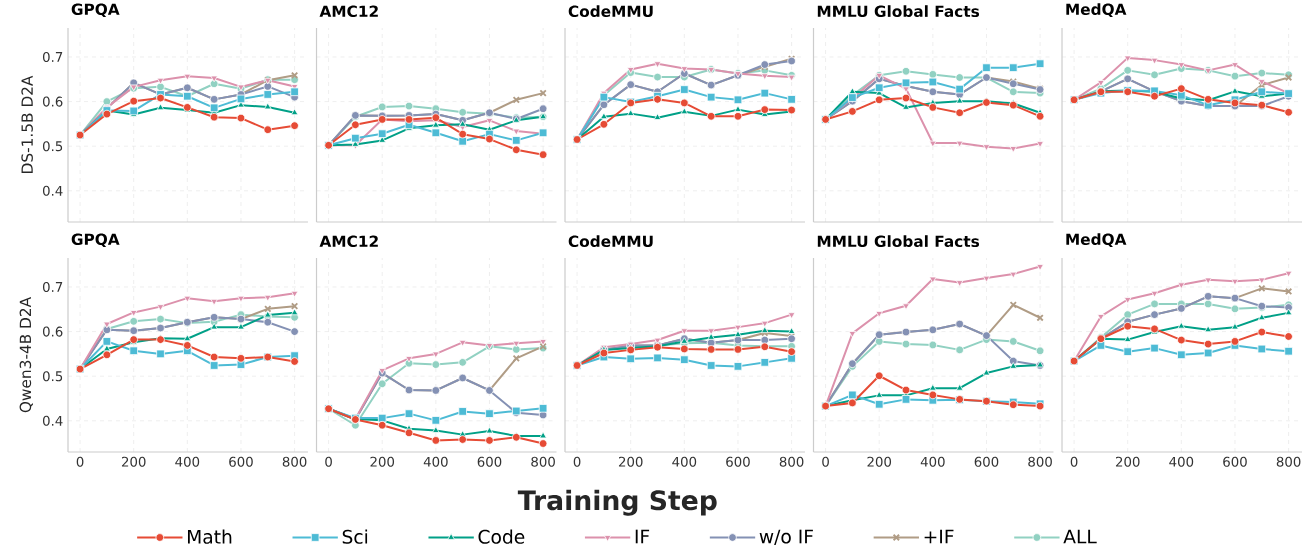 The image size is (1309, 557). What do you see at coordinates (27, 124) in the screenshot?
I see `y-axis-title: DS-1.5B D2A` at bounding box center [27, 124].